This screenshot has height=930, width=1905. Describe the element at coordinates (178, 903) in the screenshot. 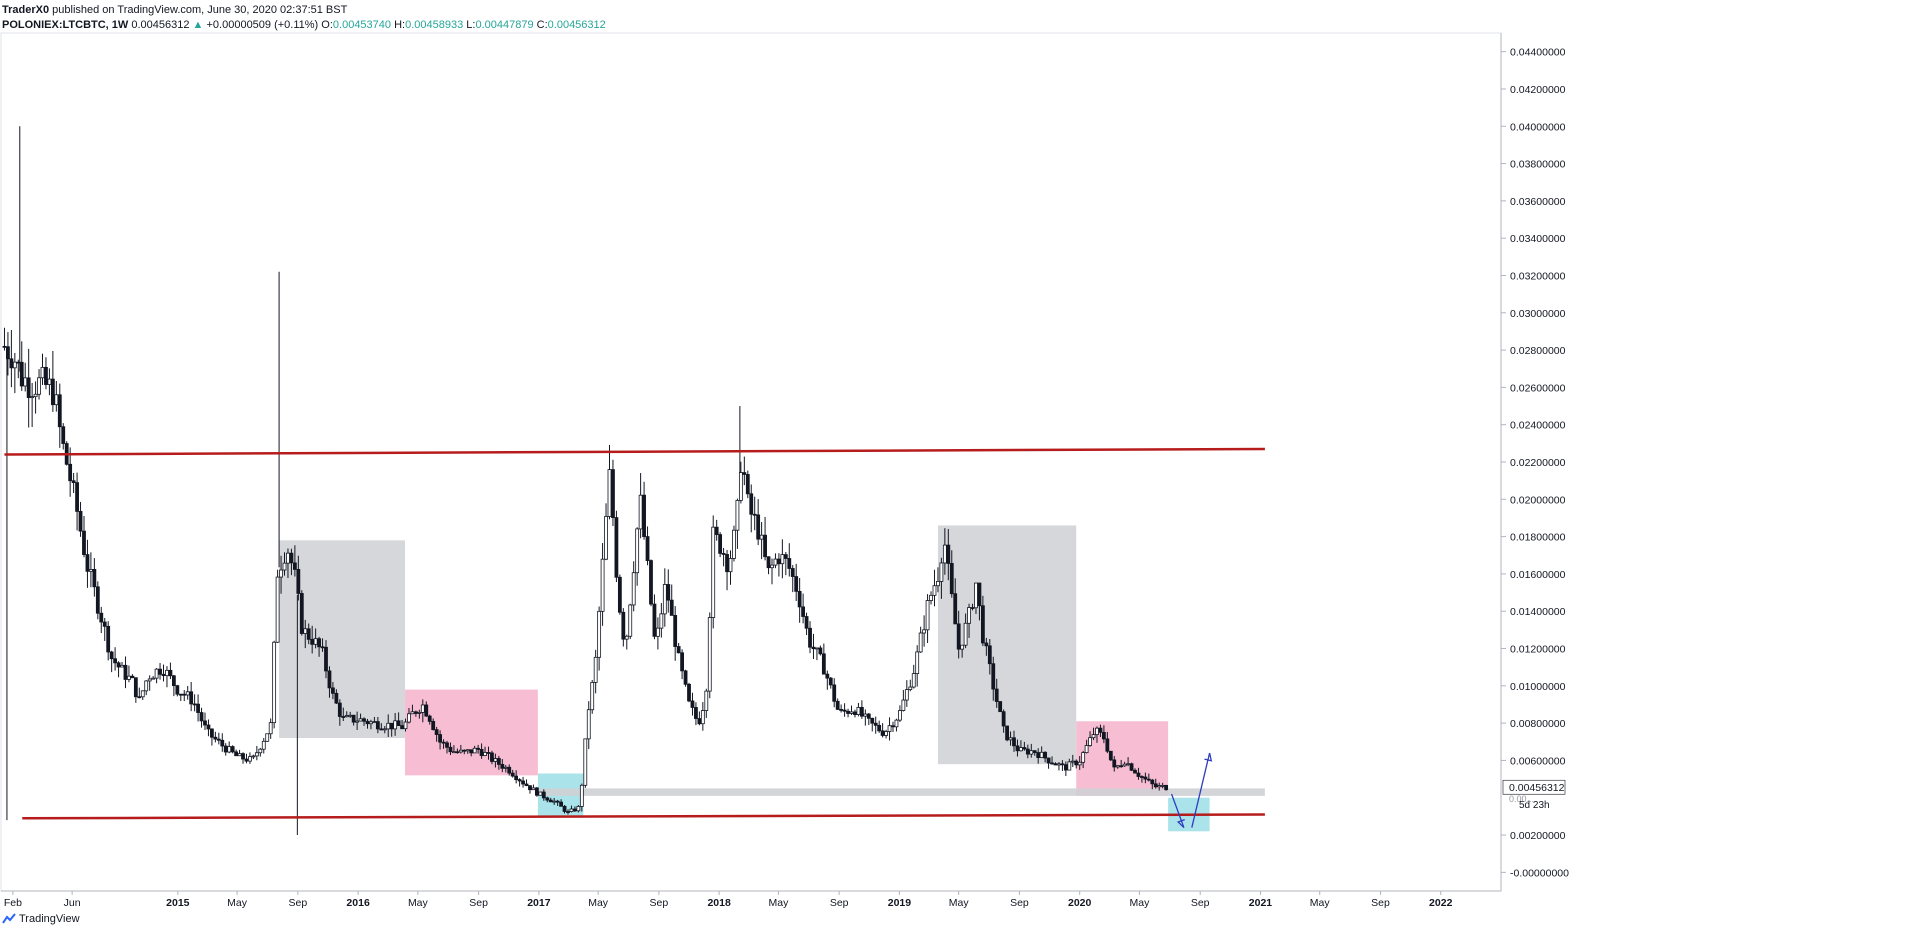

I see `x-tick-label: 2015` at that location.